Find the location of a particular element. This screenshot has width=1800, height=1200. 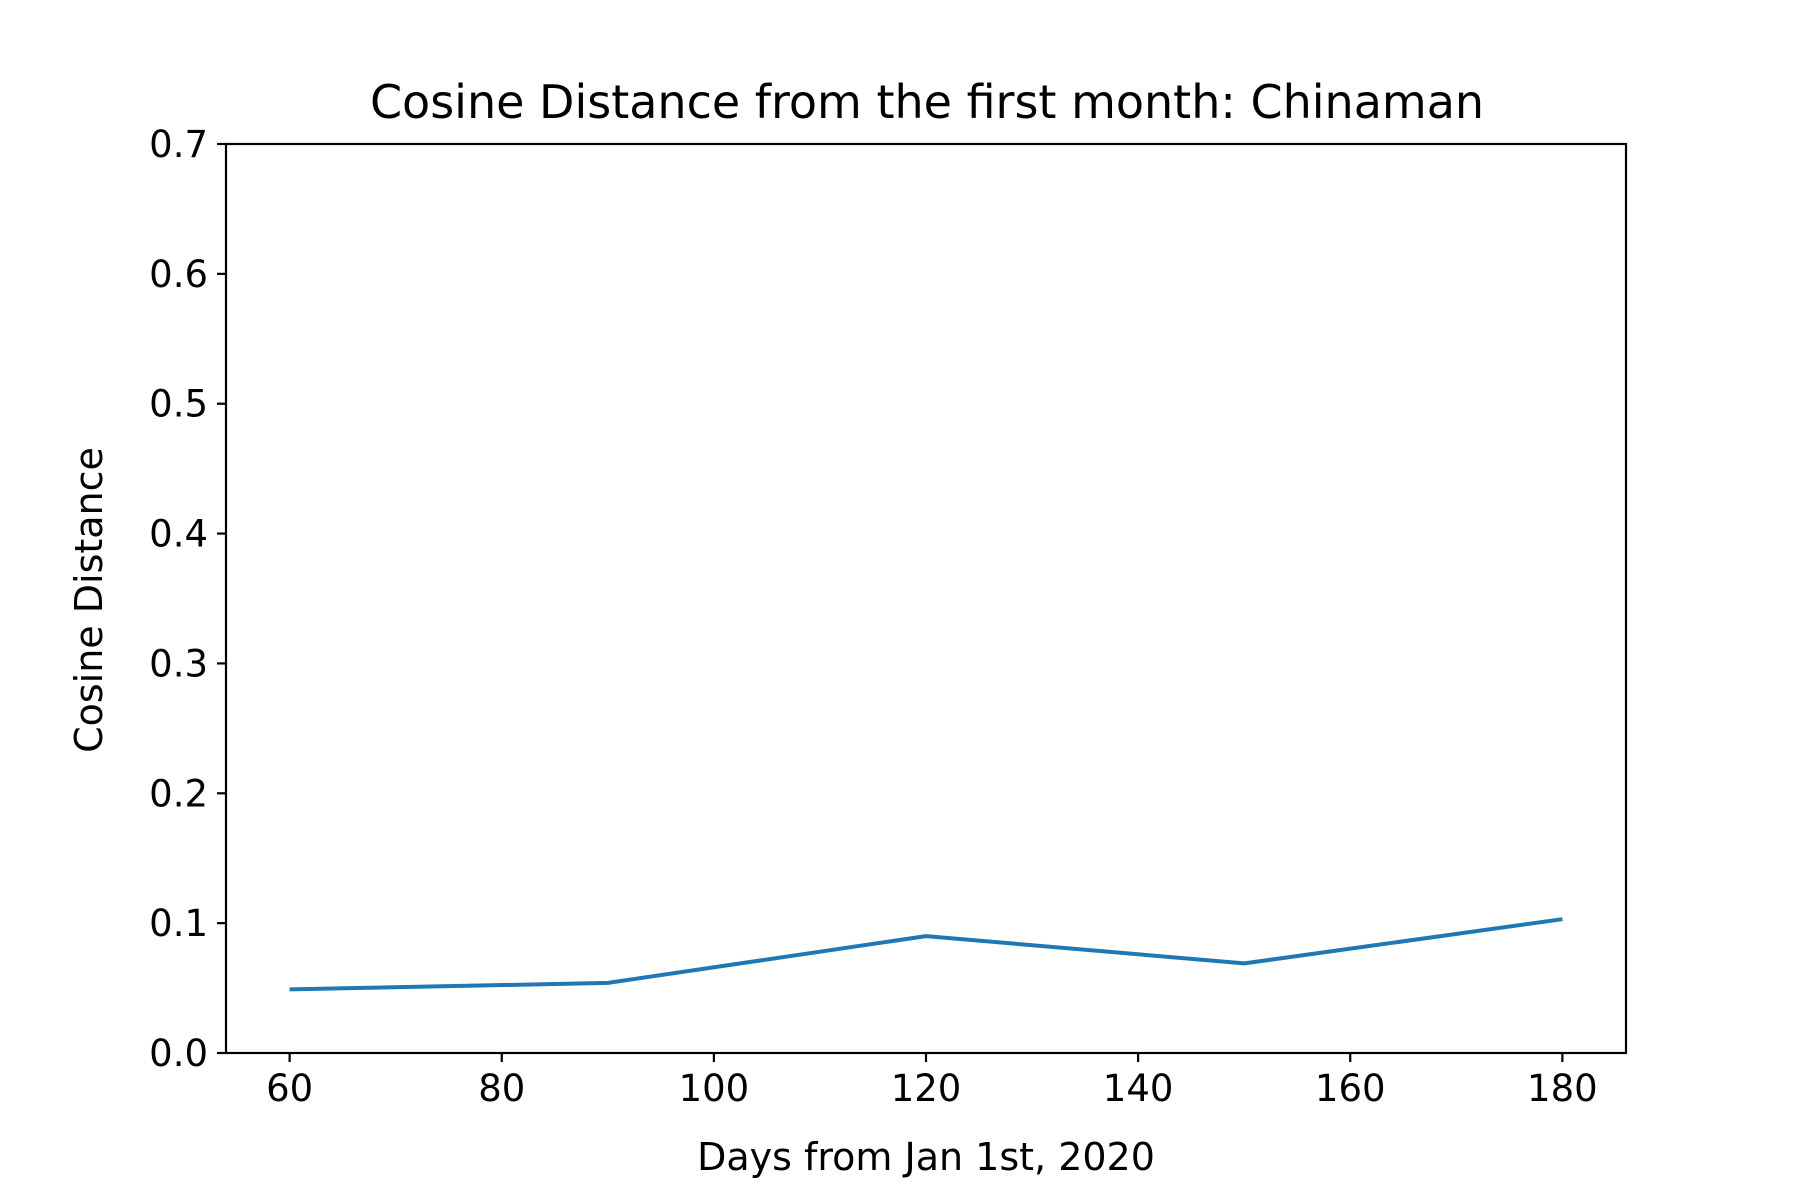

x-tick-label: 100 is located at coordinates (714, 1088).